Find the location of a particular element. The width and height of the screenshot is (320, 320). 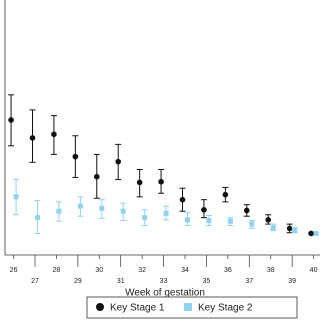

x-tick-label: 29 is located at coordinates (78, 281).